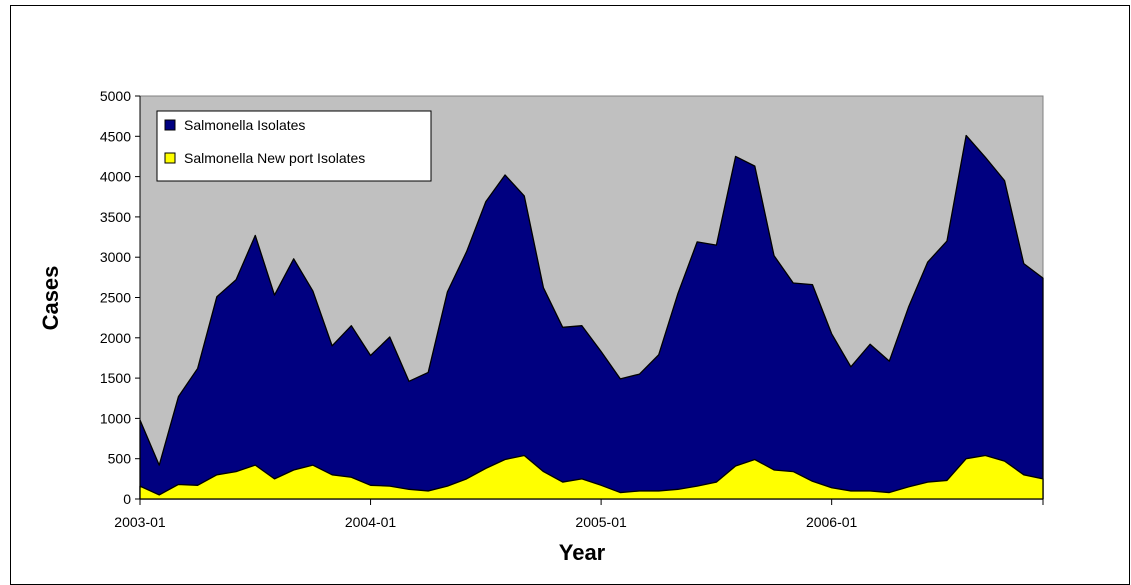  I want to click on legend-label-isolates: Salmonella Isolates, so click(244, 125).